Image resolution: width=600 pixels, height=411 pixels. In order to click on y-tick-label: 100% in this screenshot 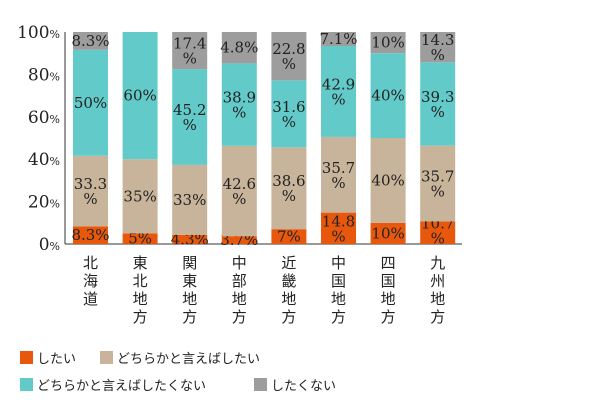, I will do `click(38, 33)`.